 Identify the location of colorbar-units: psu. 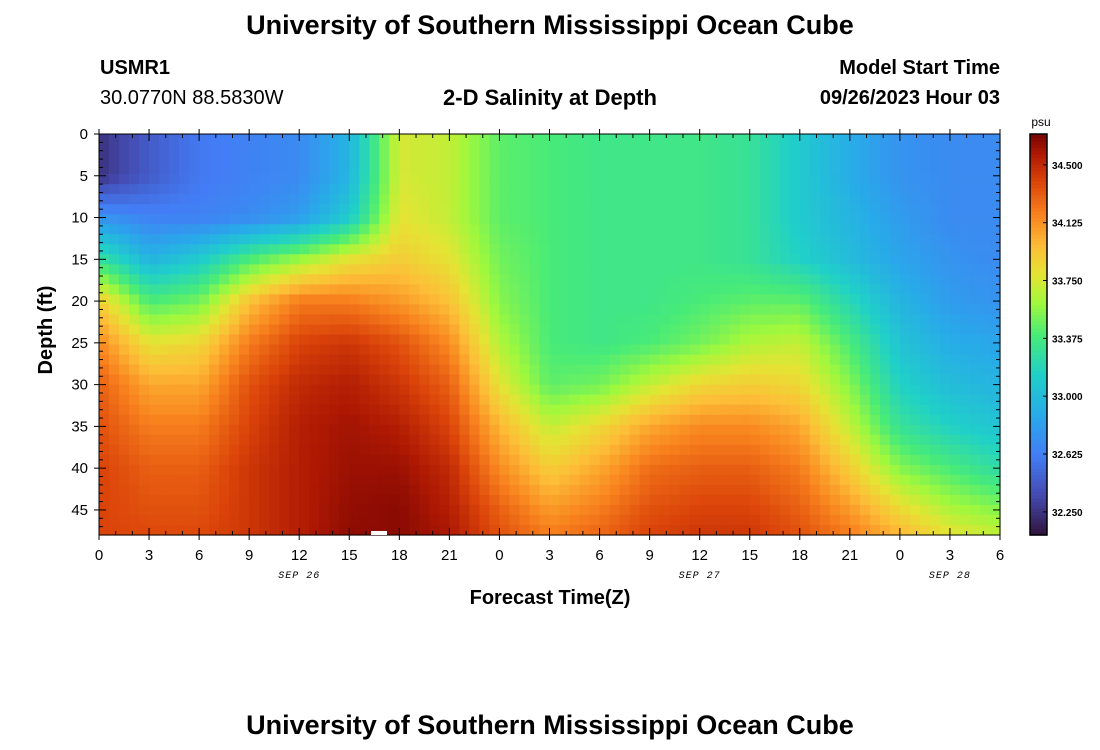
(1040, 122).